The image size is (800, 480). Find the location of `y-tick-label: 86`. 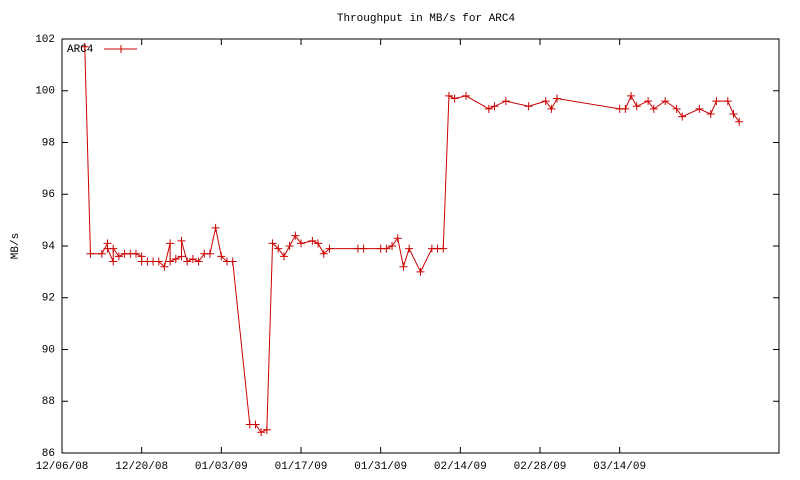

y-tick-label: 86 is located at coordinates (48, 454).